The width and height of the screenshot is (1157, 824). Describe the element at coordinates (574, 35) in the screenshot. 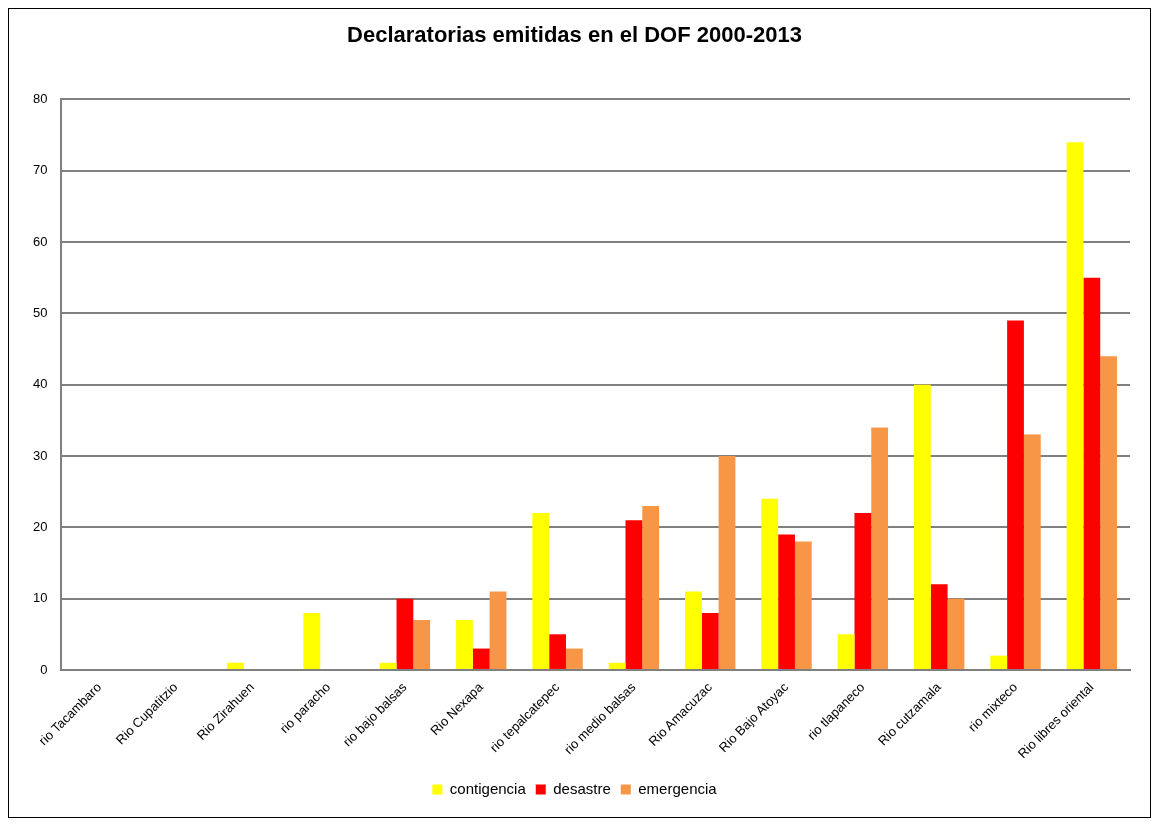

I see `chart-title: Declaratorias emitidas en el DOF 2000-2013` at that location.